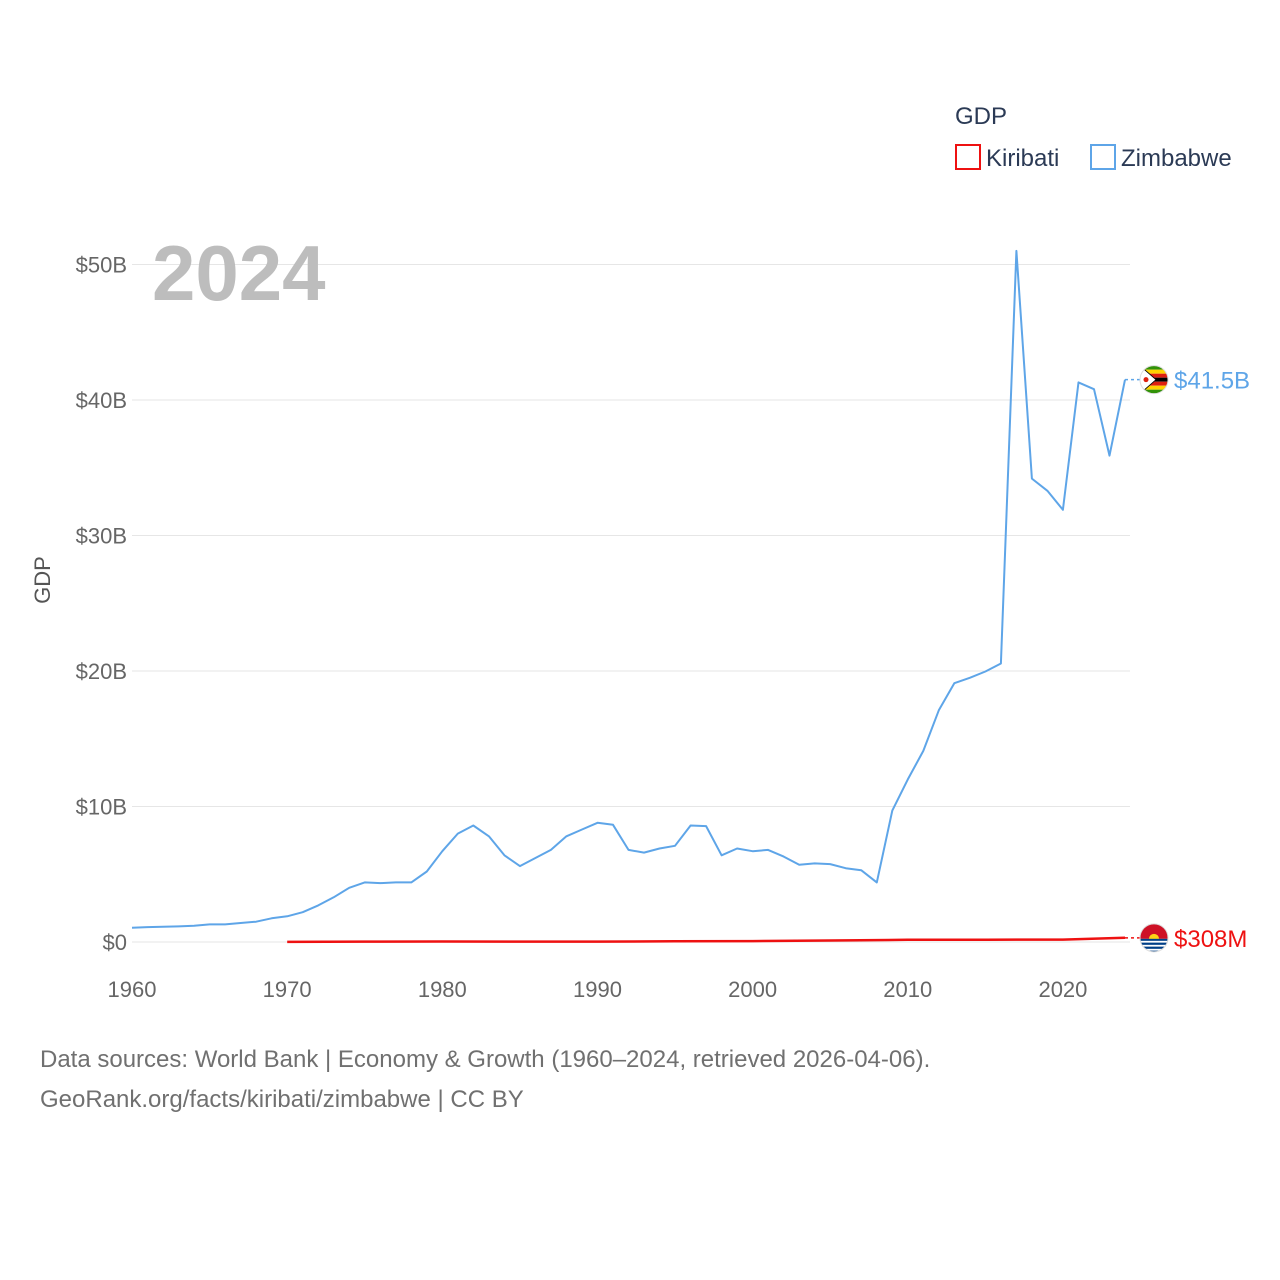 The height and width of the screenshot is (1280, 1280). Describe the element at coordinates (1210, 939) in the screenshot. I see `end-value-label-kiribati: $308M` at that location.